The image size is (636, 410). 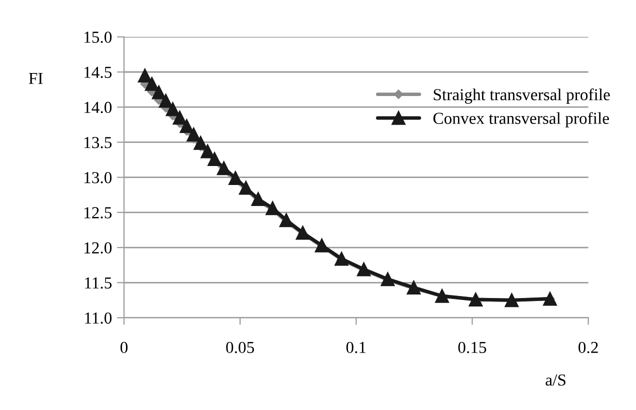 I want to click on legend-label: Straight transversal profile, so click(x=522, y=96).